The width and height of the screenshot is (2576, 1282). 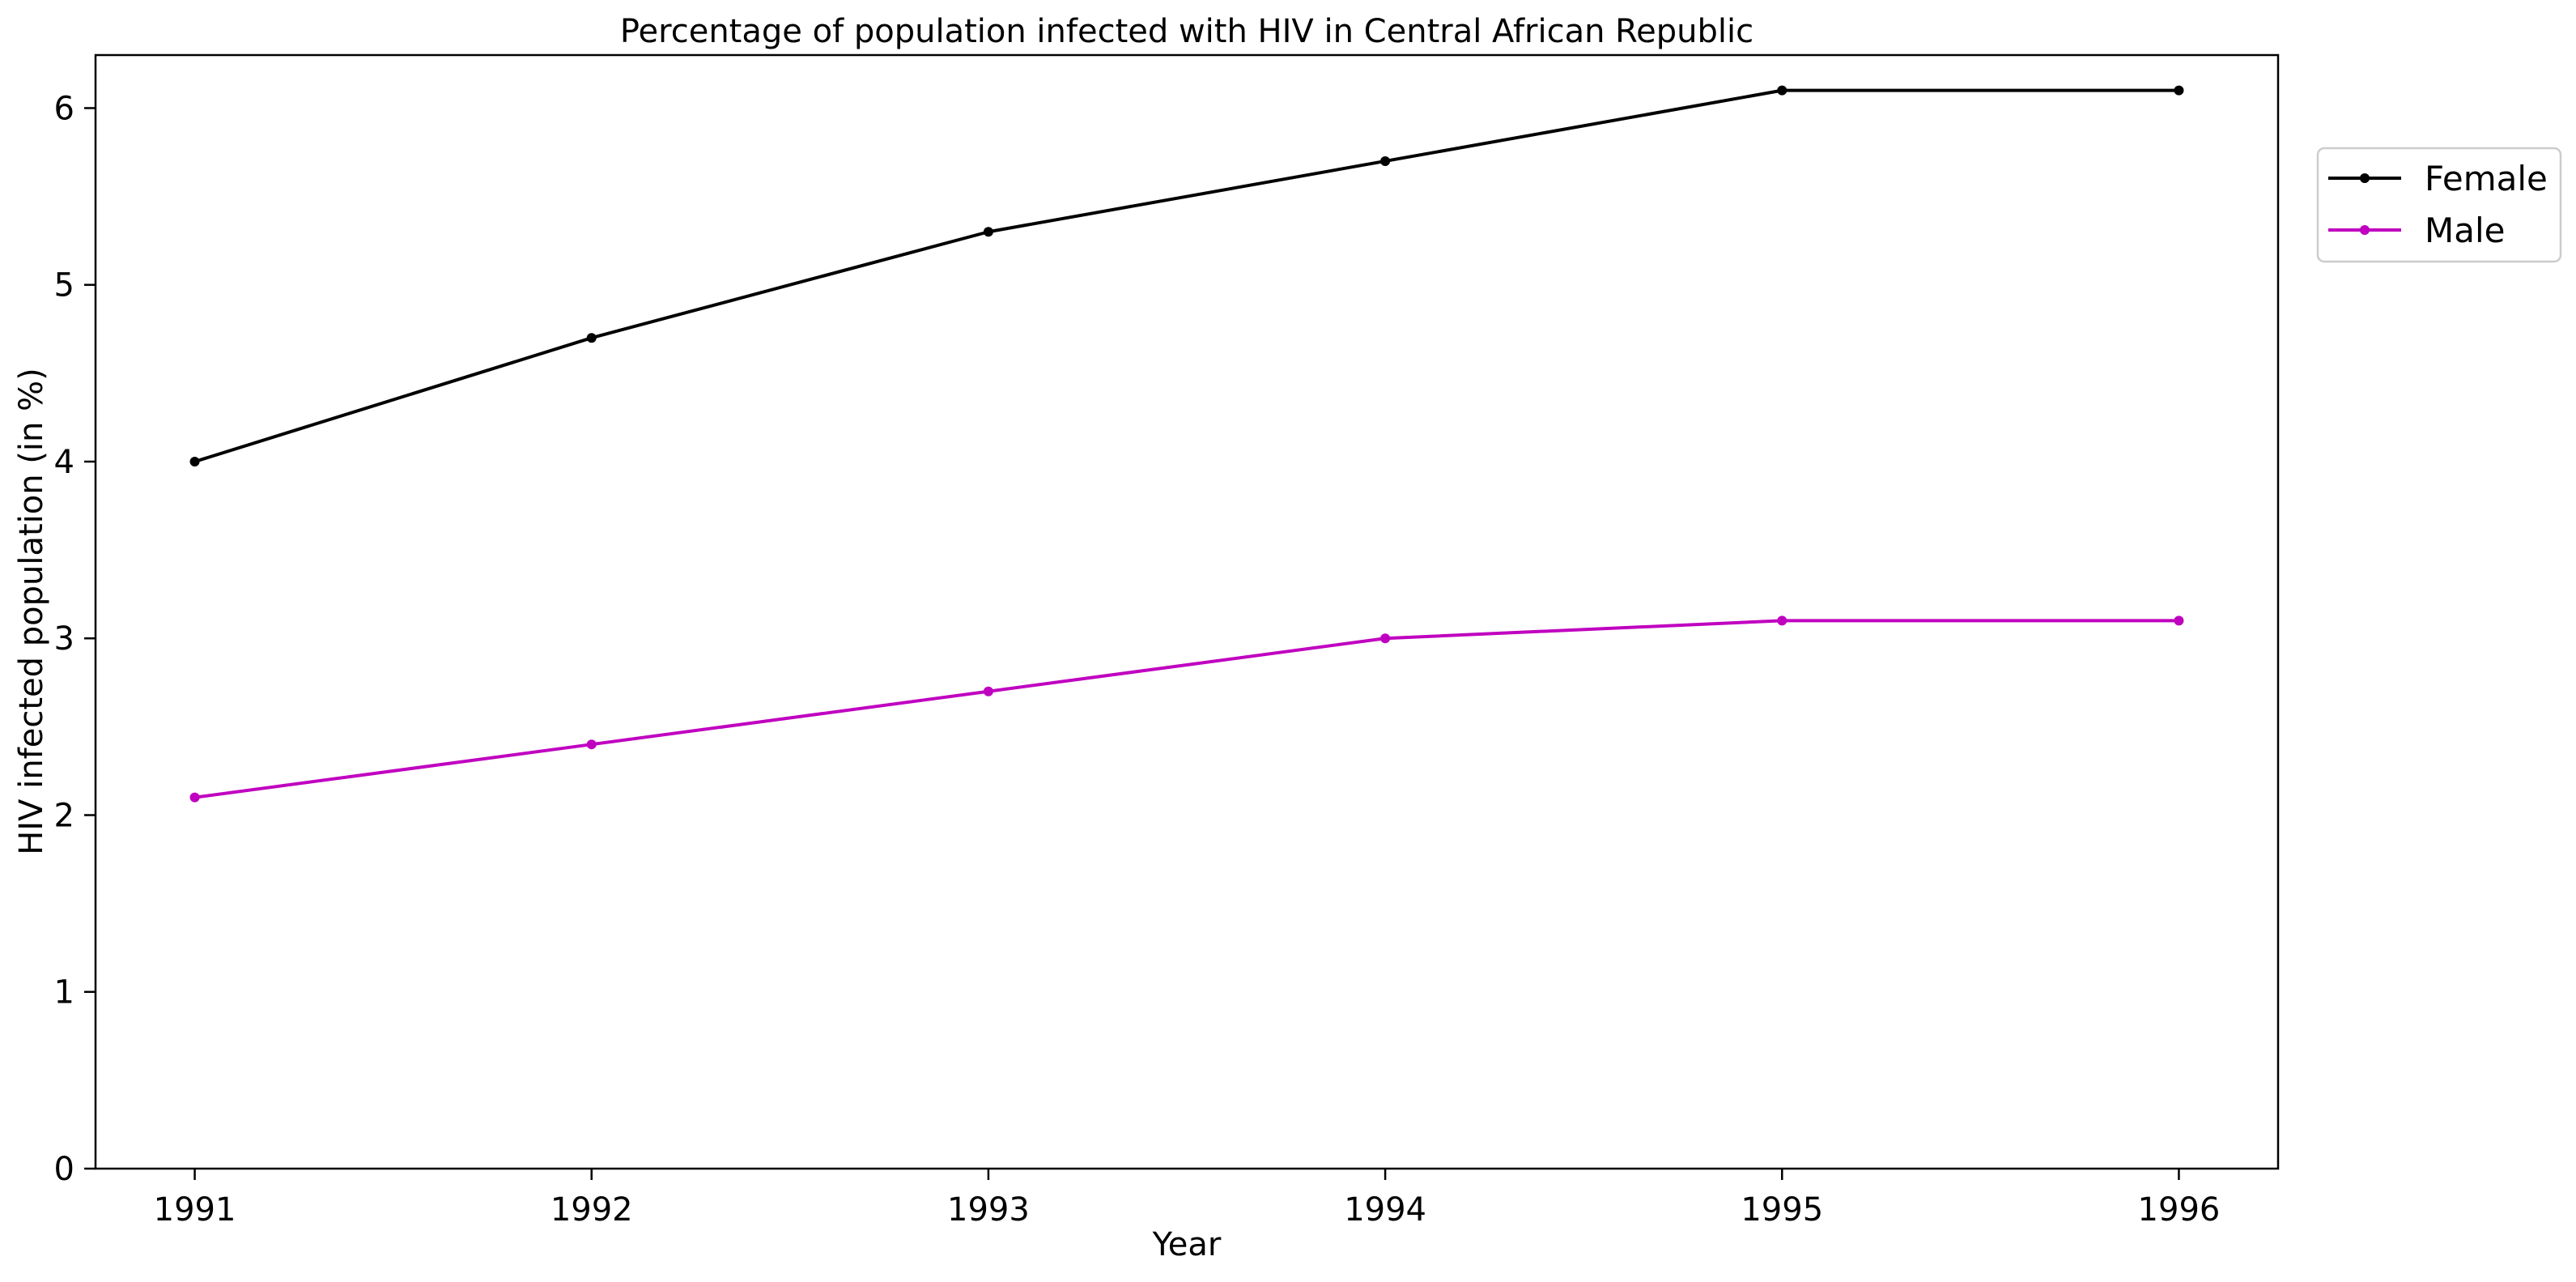 I want to click on x-axis-label: Year, so click(x=1187, y=1244).